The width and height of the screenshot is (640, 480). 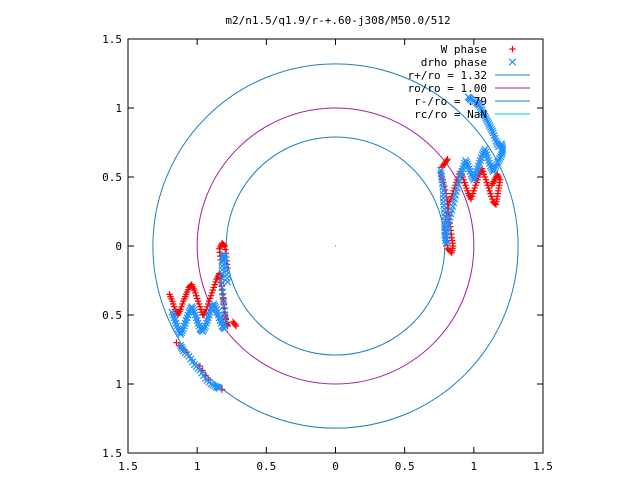 What do you see at coordinates (197, 466) in the screenshot?
I see `x-tick-label: 1` at bounding box center [197, 466].